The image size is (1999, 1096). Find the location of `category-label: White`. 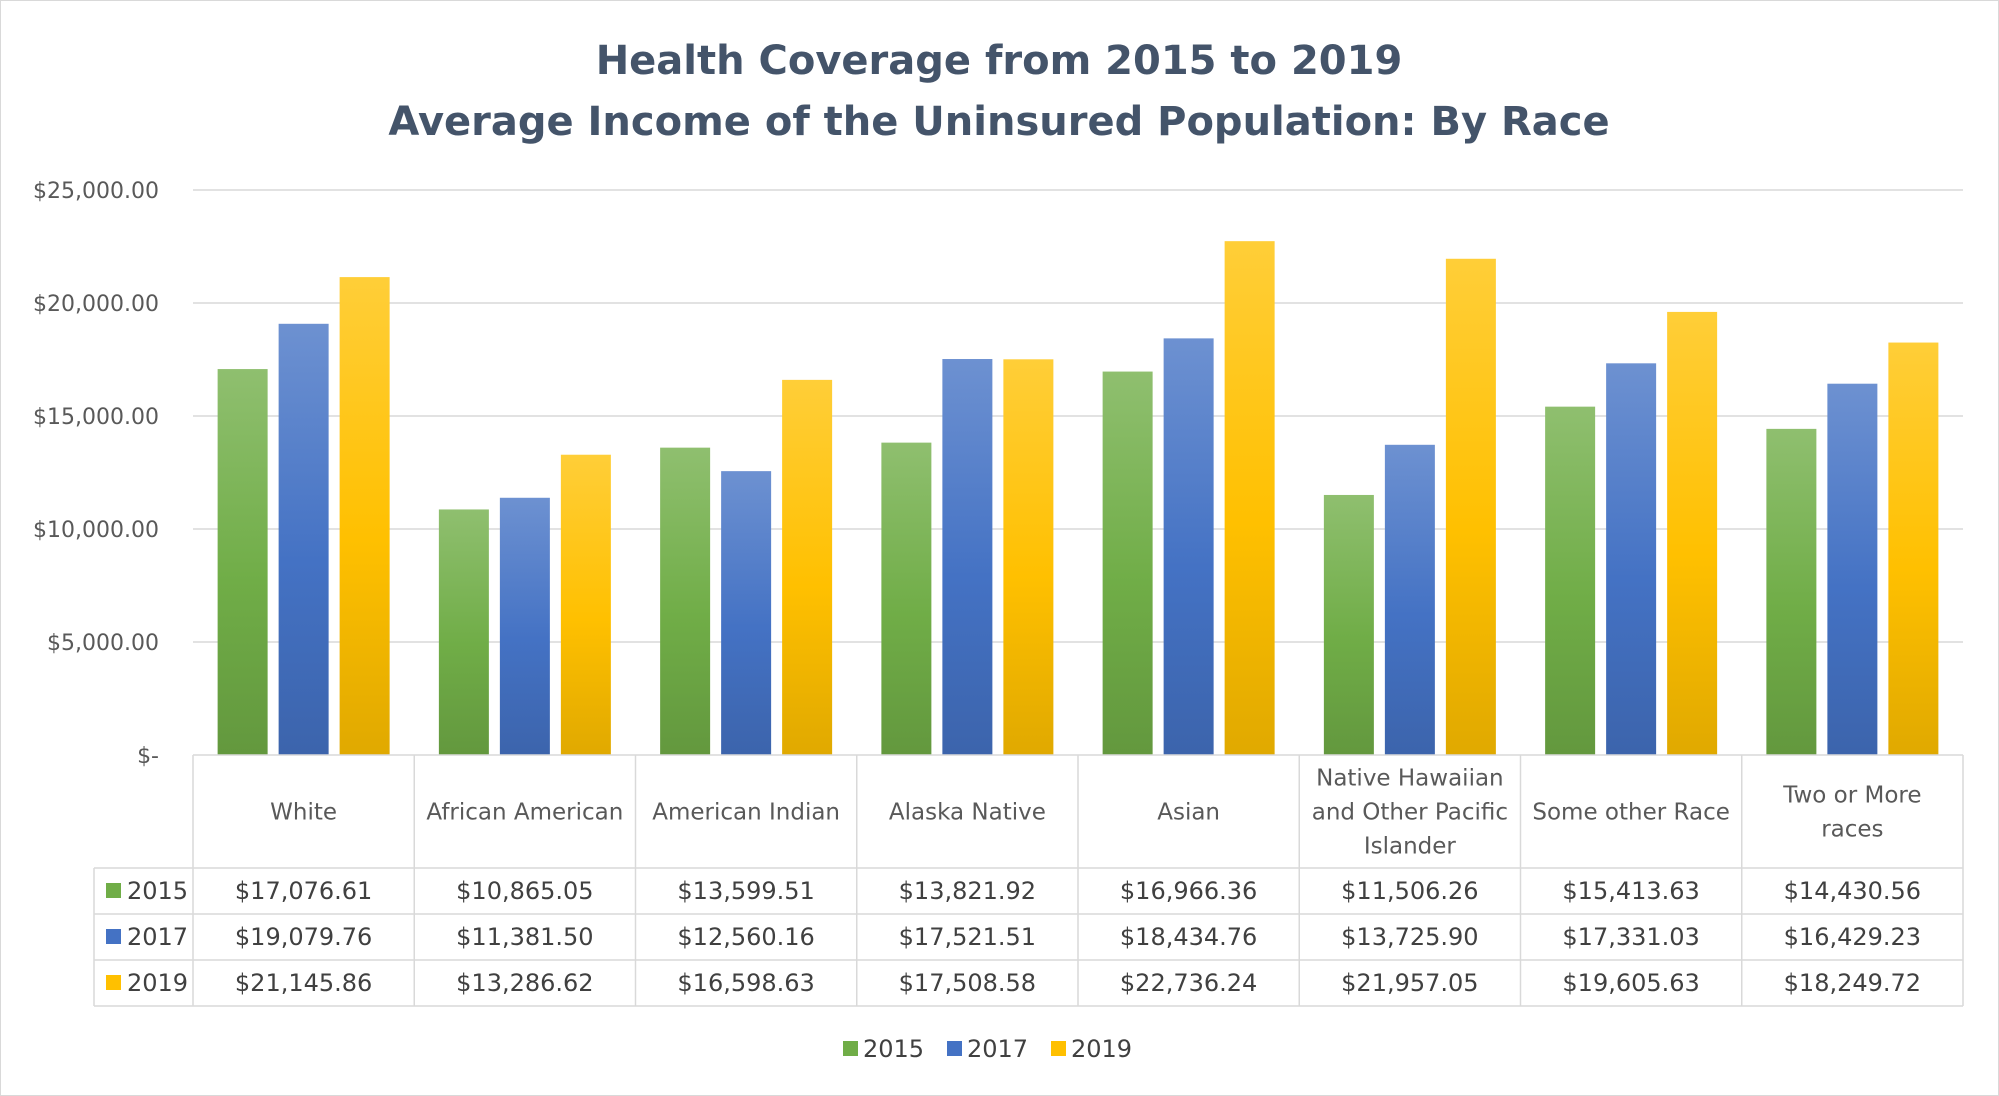

category-label: White is located at coordinates (303, 813).